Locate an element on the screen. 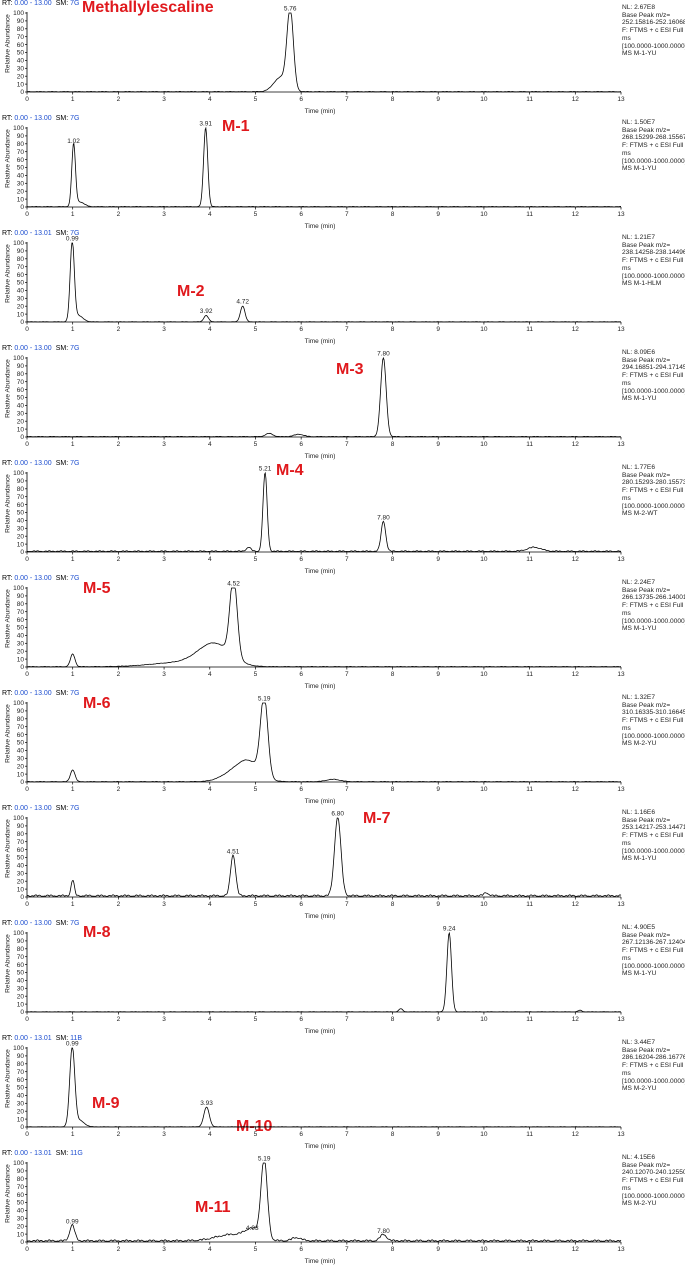 The image size is (685, 1265). mz-range: 286.16204-286.16776 is located at coordinates (653, 1058).